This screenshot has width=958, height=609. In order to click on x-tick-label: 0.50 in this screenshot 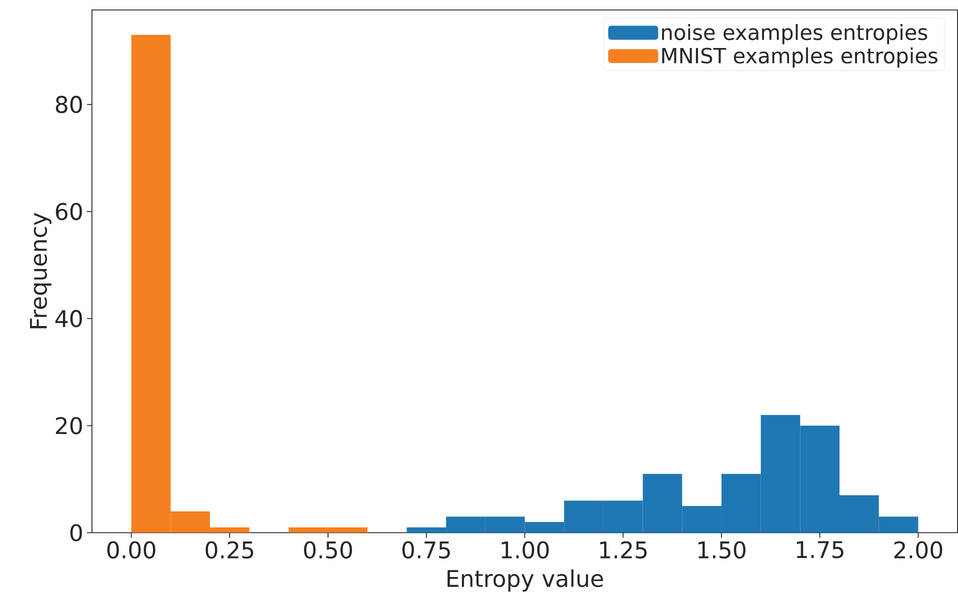, I will do `click(328, 550)`.